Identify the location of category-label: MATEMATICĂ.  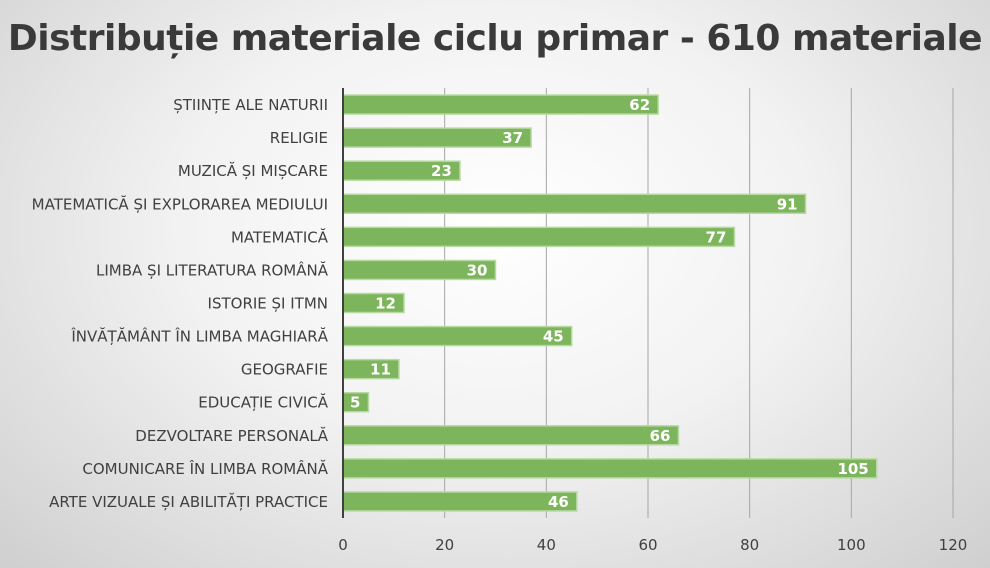
(280, 236).